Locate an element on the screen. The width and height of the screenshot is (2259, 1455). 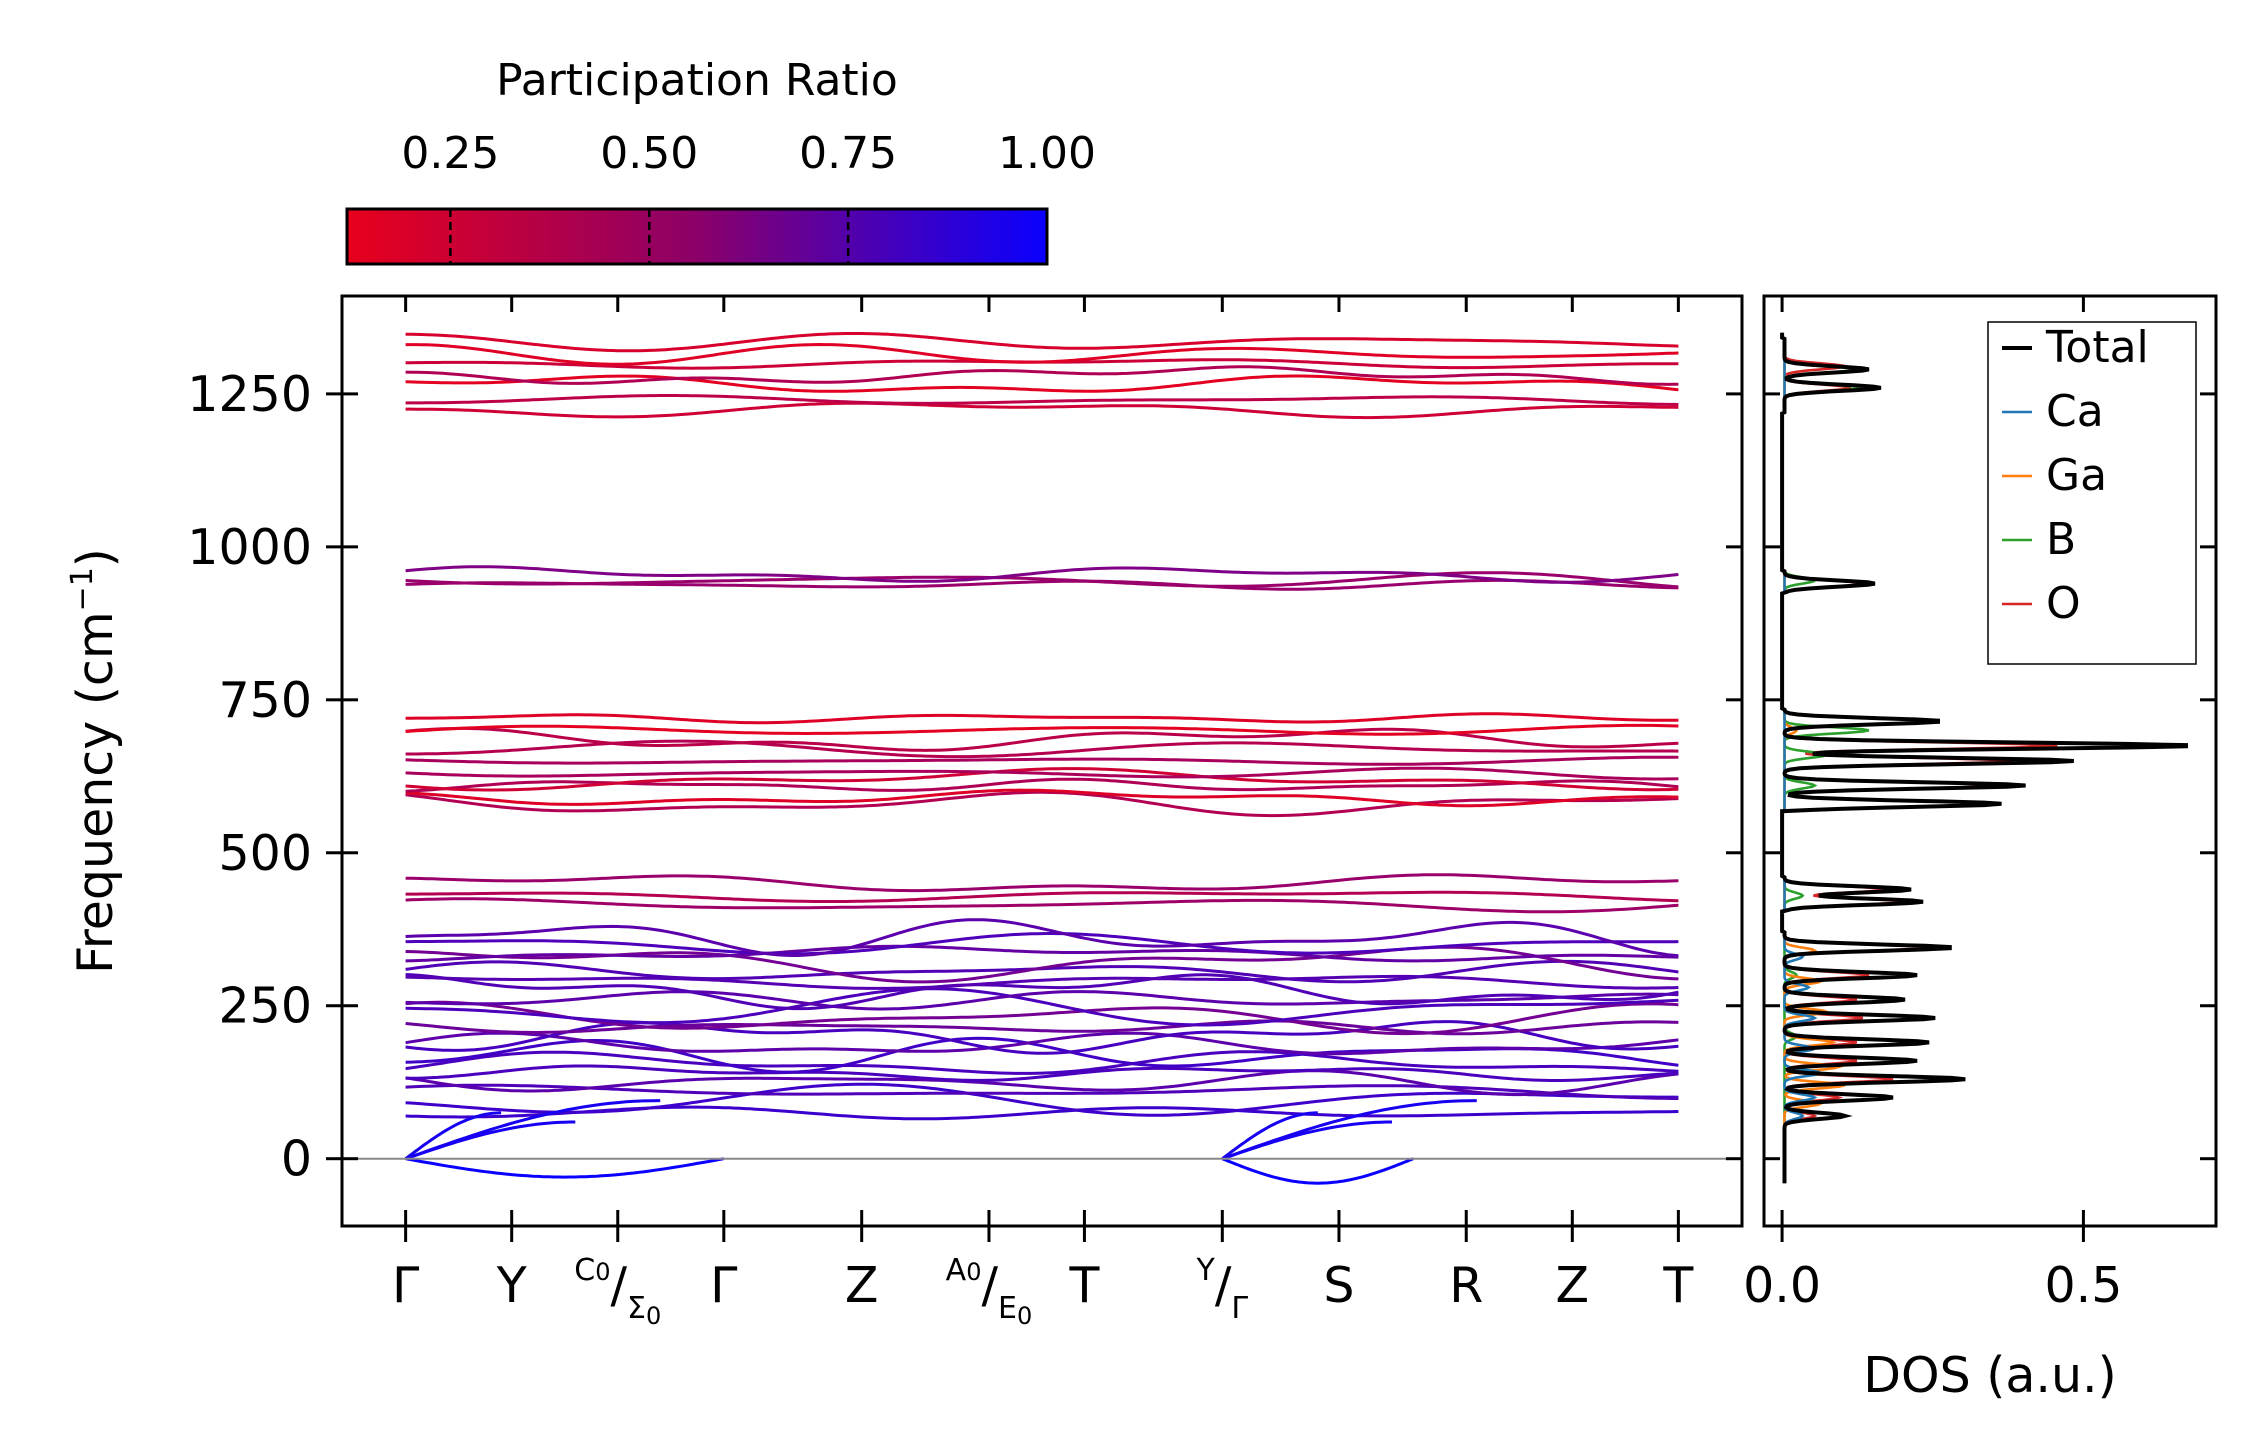
x-tick-label: Y/Γ is located at coordinates (1222, 1289).